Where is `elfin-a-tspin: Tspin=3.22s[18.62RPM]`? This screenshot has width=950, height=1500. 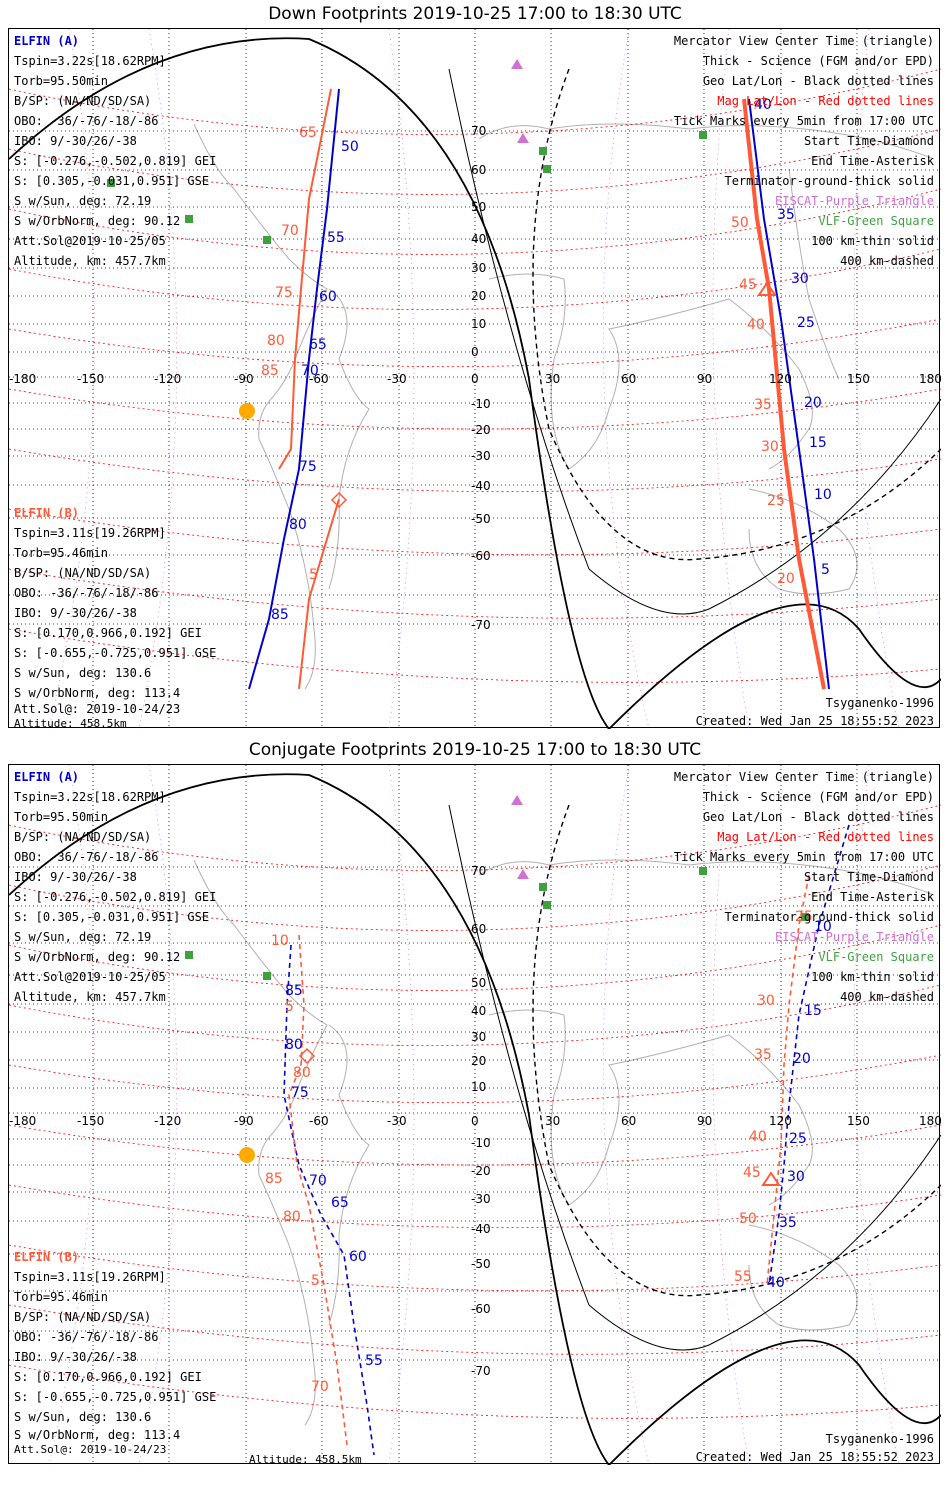
elfin-a-tspin: Tspin=3.22s[18.62RPM] is located at coordinates (90, 797).